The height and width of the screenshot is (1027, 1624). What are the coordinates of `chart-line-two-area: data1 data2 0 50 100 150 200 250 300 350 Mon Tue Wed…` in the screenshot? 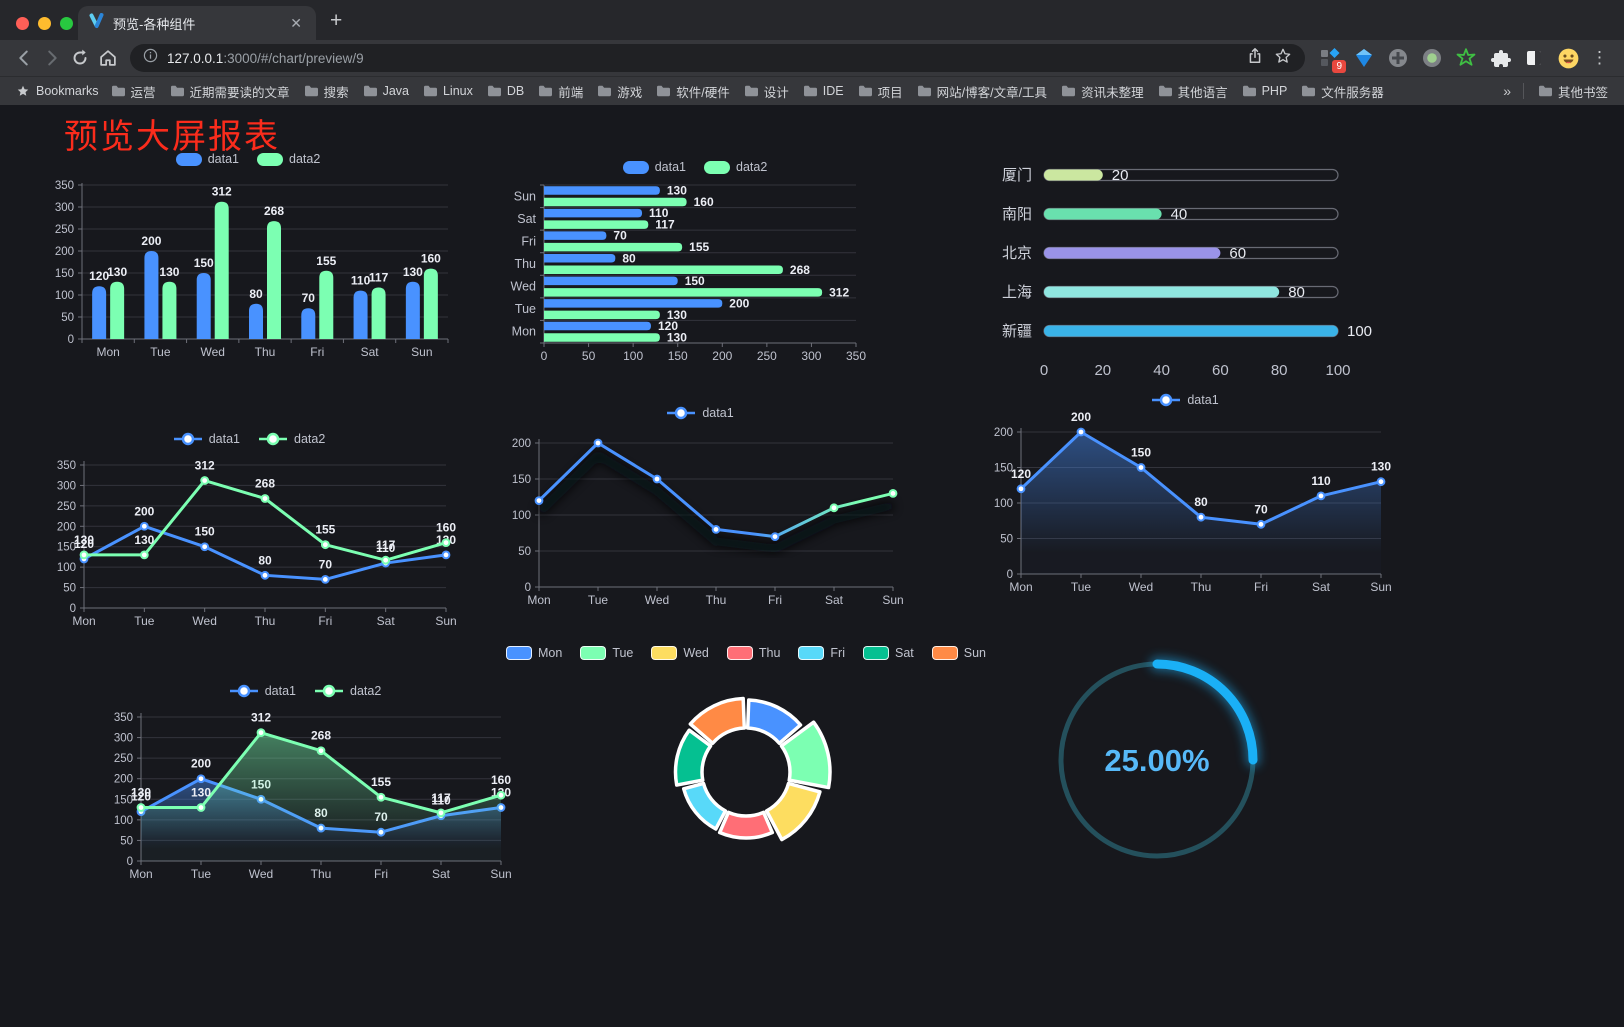 It's located at (305, 782).